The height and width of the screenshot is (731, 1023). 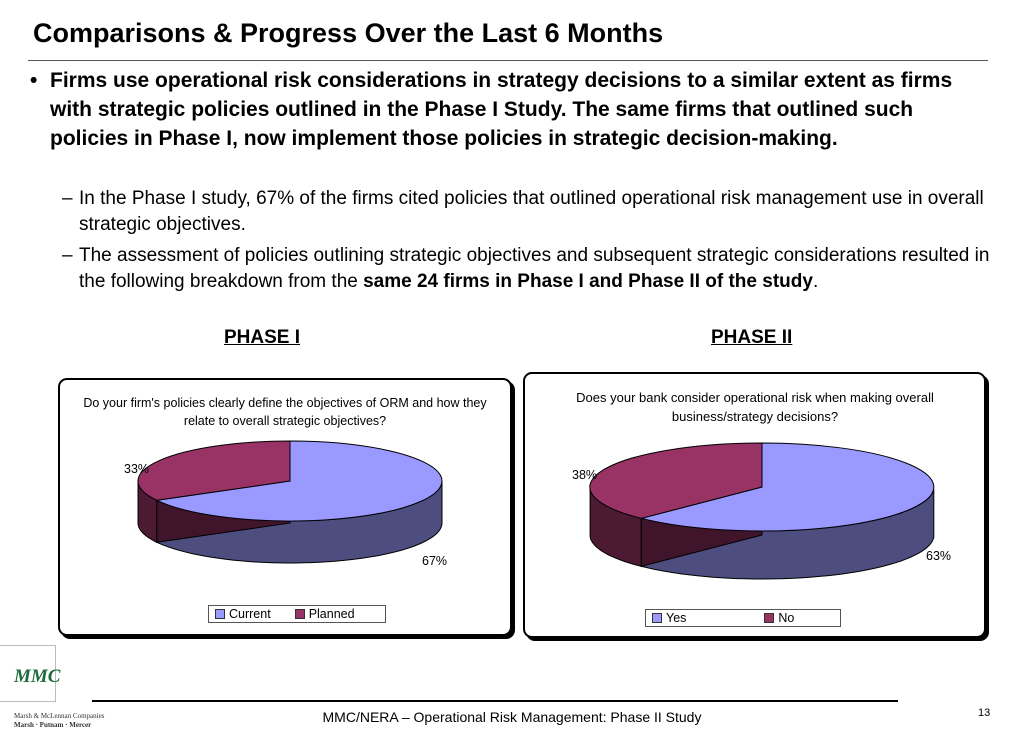 I want to click on chart-legend: Current Planned, so click(x=297, y=614).